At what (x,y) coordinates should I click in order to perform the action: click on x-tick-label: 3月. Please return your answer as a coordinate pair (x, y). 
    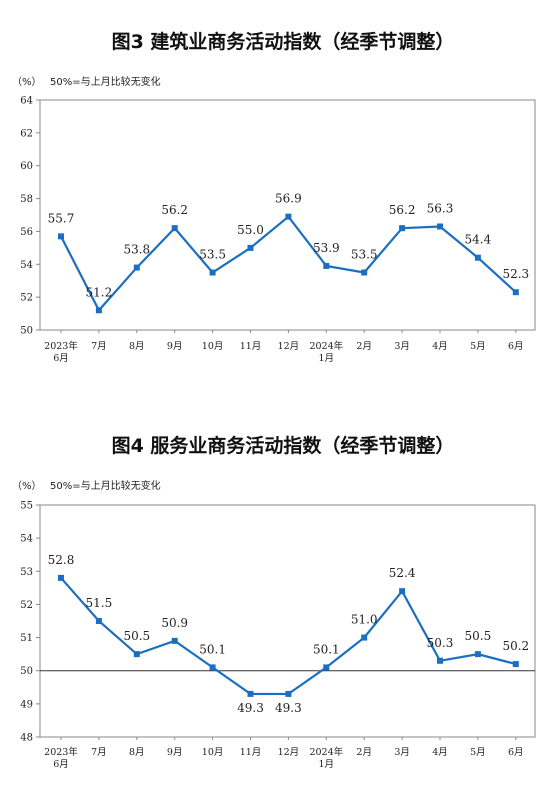
    Looking at the image, I should click on (402, 346).